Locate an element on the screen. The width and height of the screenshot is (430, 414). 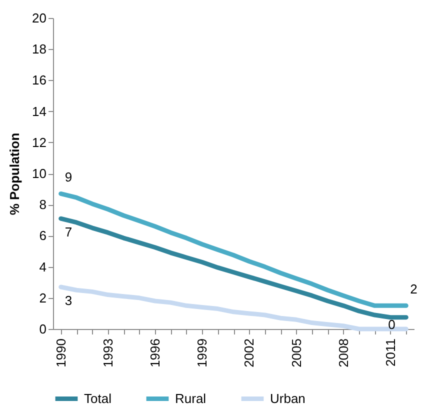
legend-label: Rural is located at coordinates (190, 398).